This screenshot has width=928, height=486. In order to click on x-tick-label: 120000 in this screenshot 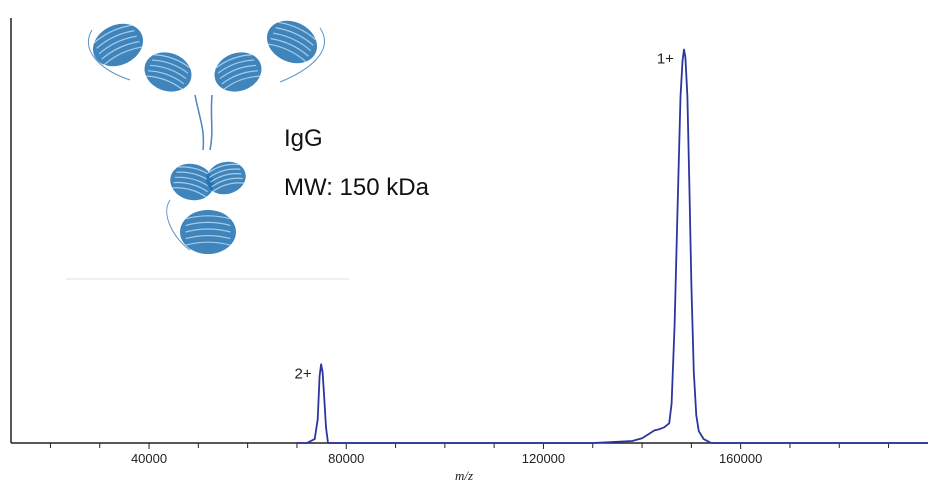, I will do `click(543, 458)`.